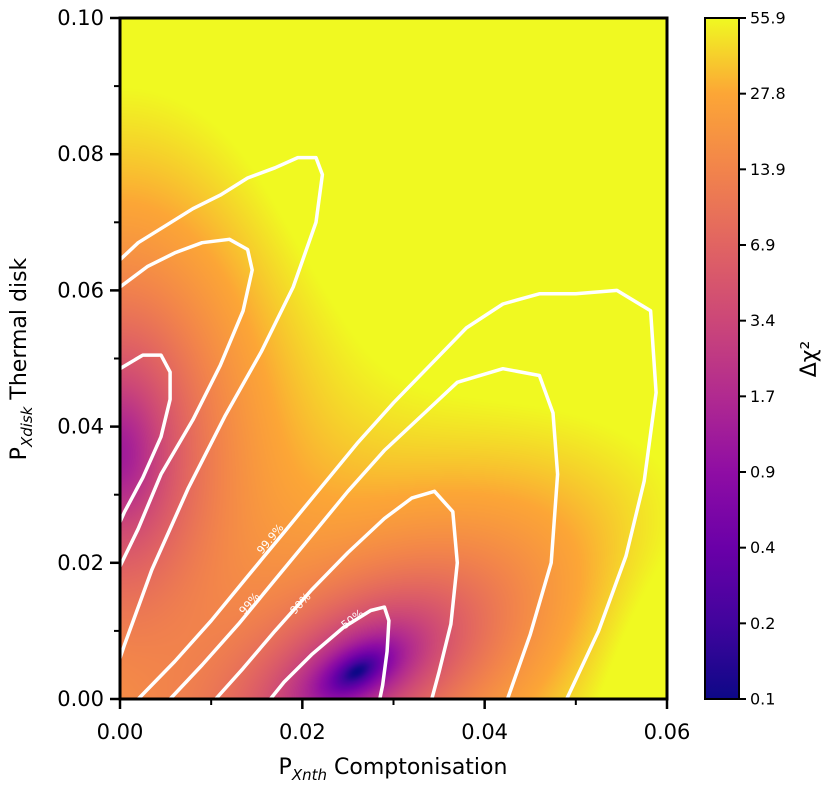 Image resolution: width=831 pixels, height=791 pixels. What do you see at coordinates (88, 358) in the screenshot?
I see `y-axis: 0.00 0.02 0.04 0.06 0.08 0.10` at bounding box center [88, 358].